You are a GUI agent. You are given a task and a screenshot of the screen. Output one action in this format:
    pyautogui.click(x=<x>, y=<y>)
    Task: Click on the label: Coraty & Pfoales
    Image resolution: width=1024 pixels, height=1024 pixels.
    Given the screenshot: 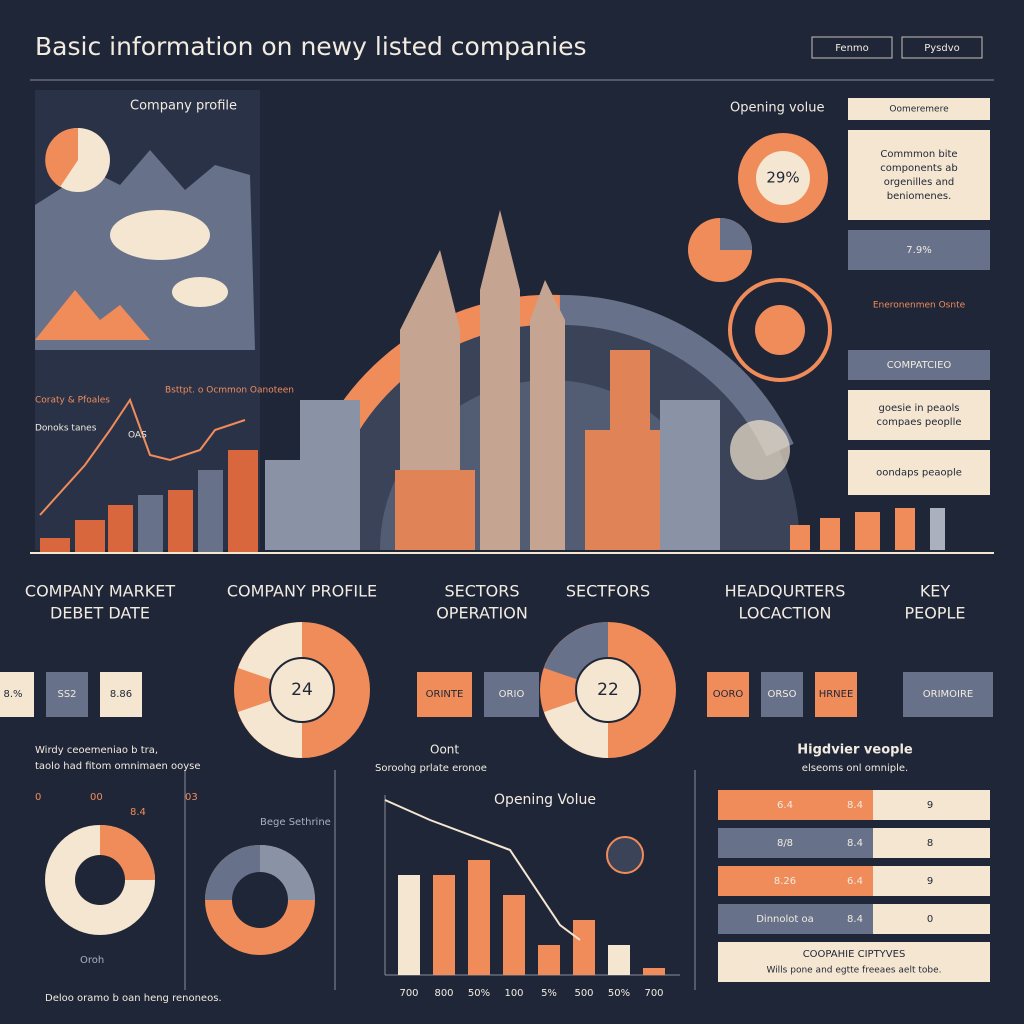 What is the action you would take?
    pyautogui.click(x=72, y=401)
    